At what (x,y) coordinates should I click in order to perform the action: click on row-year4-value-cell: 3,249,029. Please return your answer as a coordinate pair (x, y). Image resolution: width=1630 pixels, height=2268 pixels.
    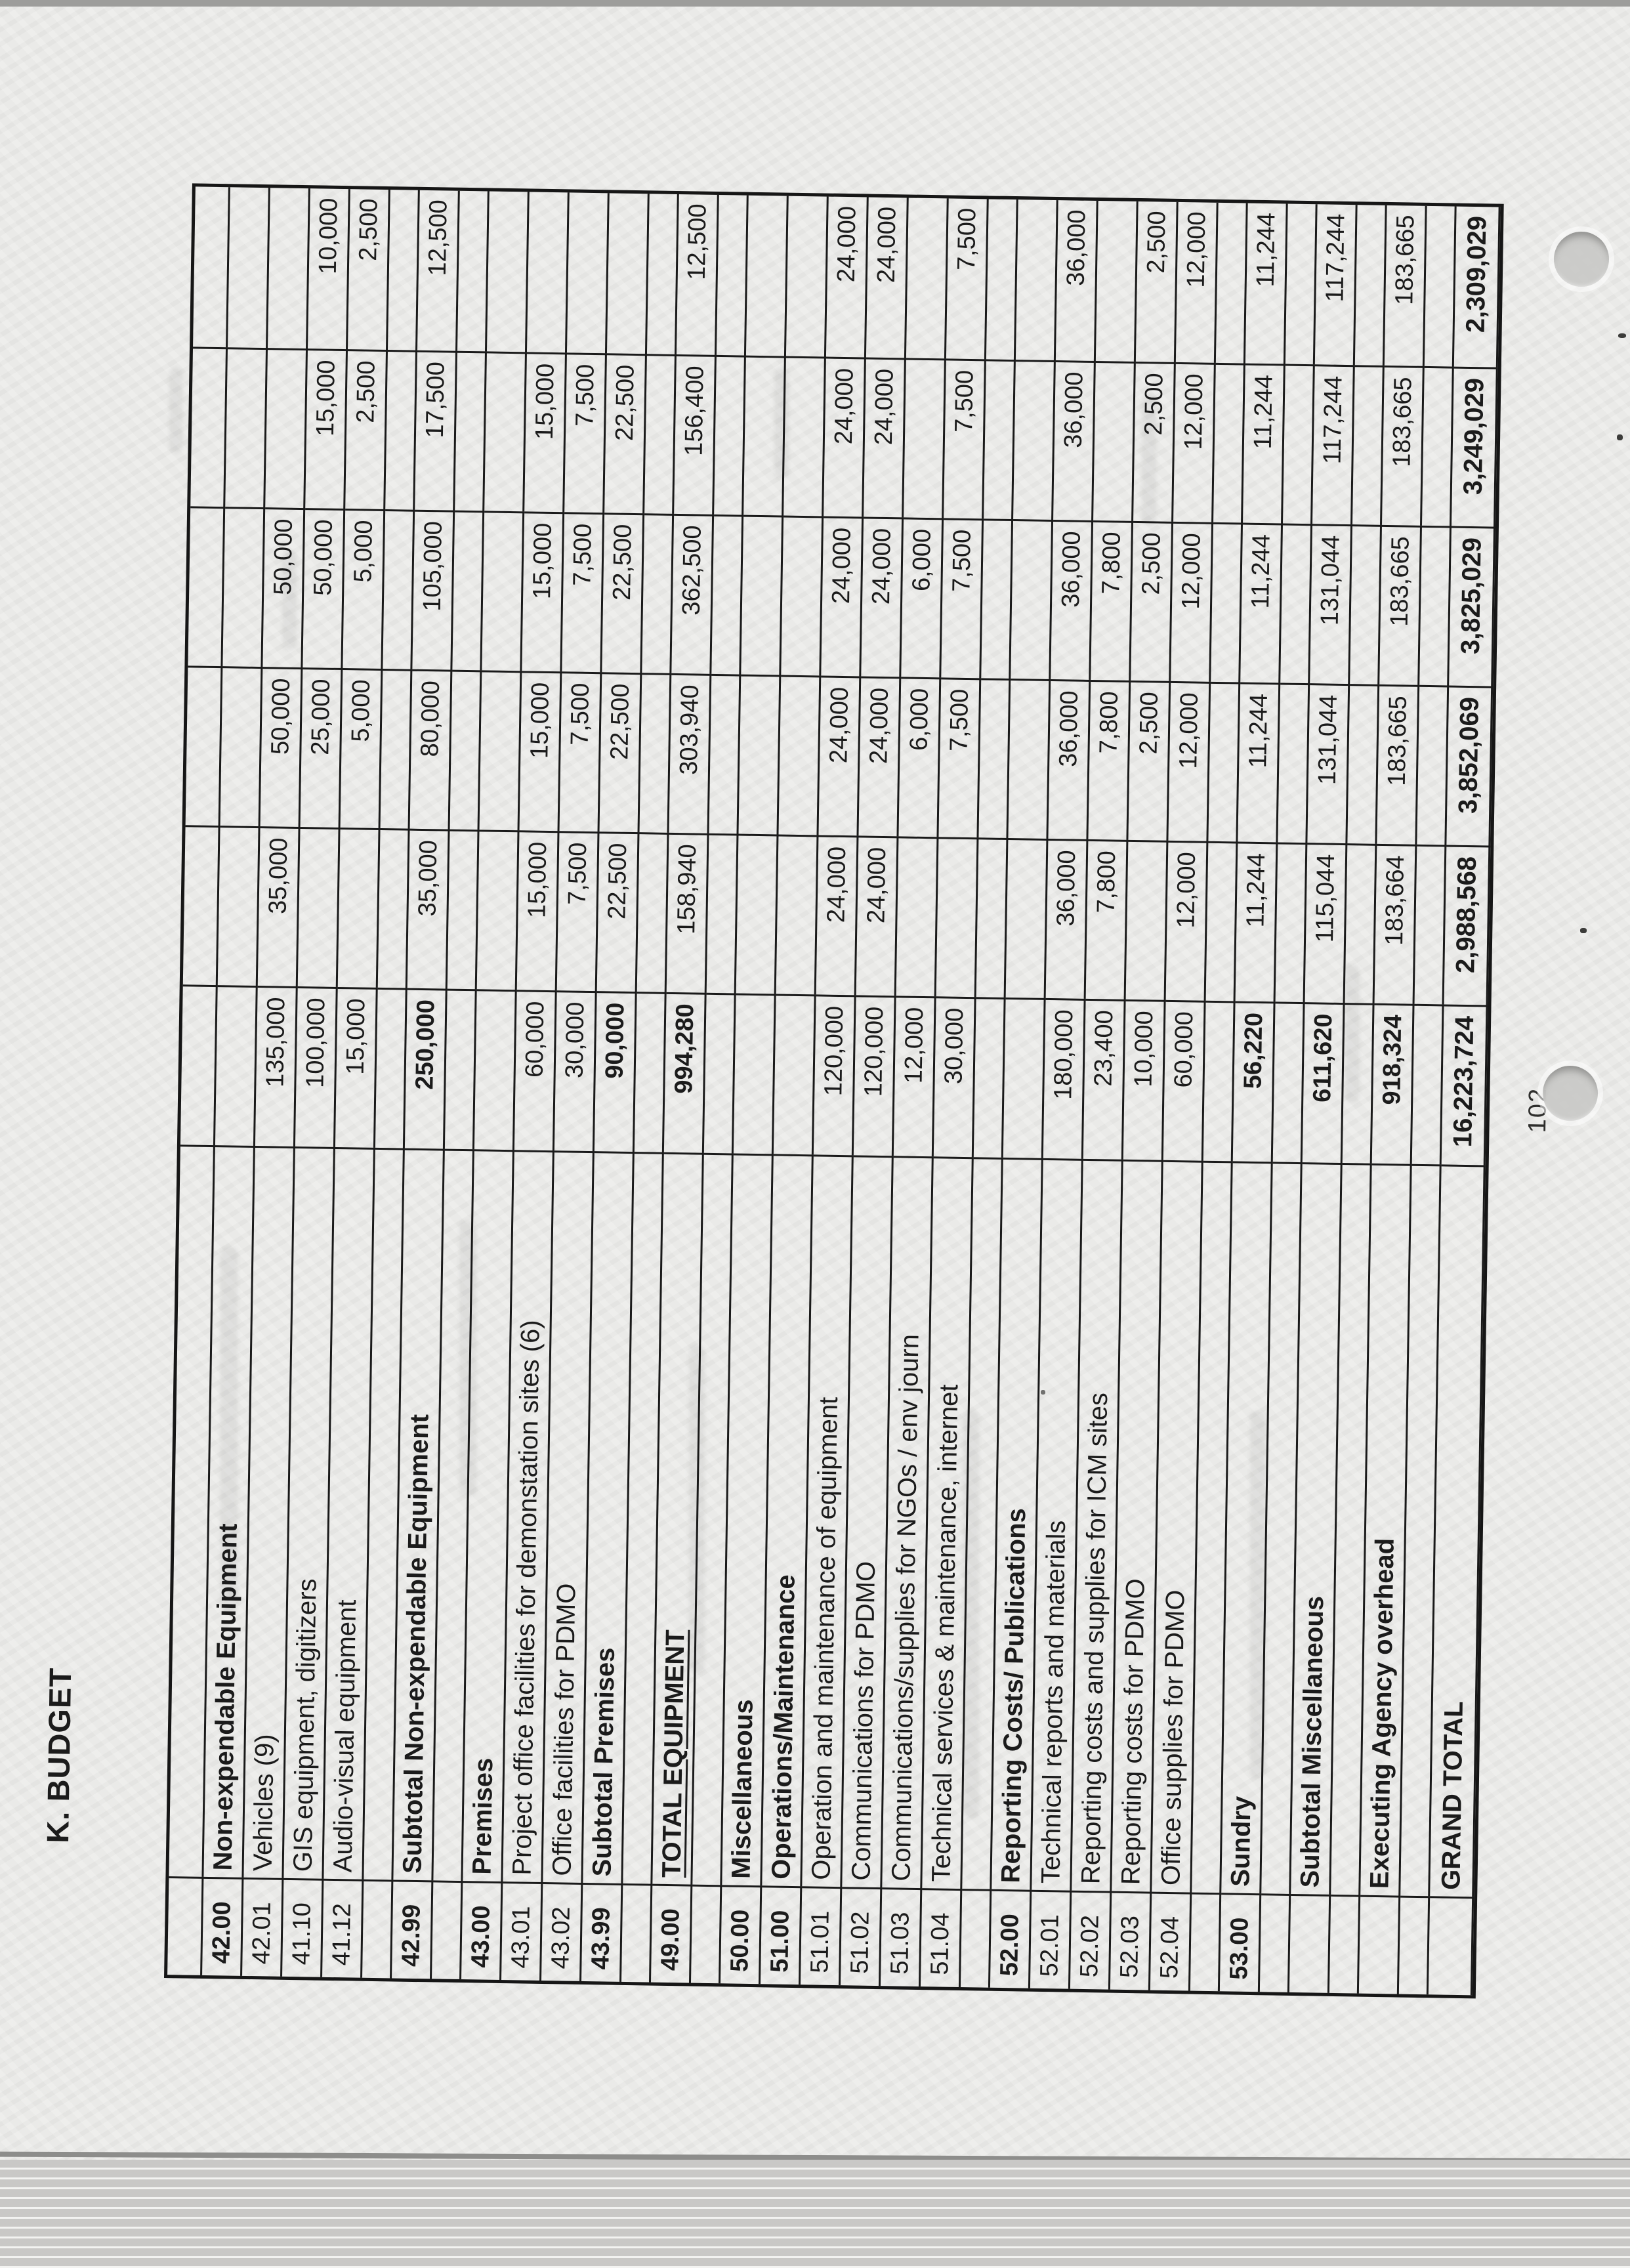
    Looking at the image, I should click on (1474, 446).